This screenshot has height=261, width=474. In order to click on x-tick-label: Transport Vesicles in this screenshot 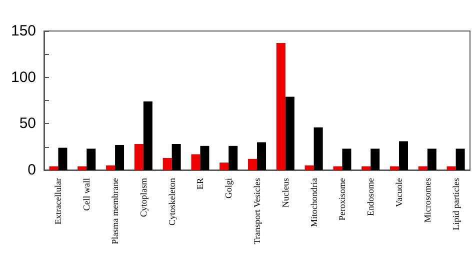, I will do `click(257, 211)`.